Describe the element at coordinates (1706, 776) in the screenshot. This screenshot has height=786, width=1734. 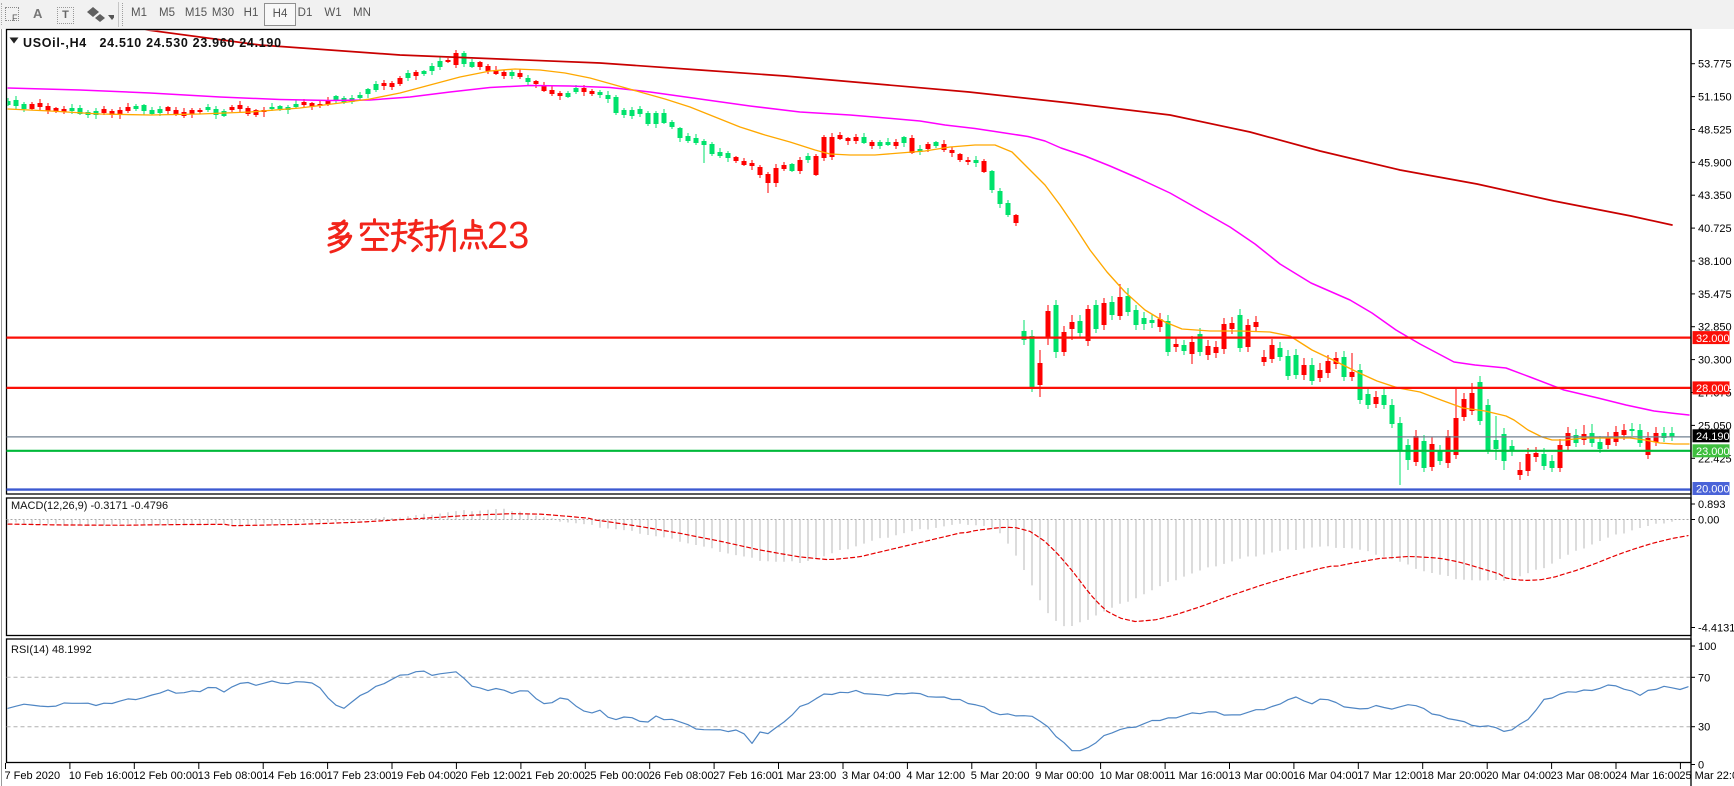
I see `svg-text: 25 Mar 22:00` at that location.